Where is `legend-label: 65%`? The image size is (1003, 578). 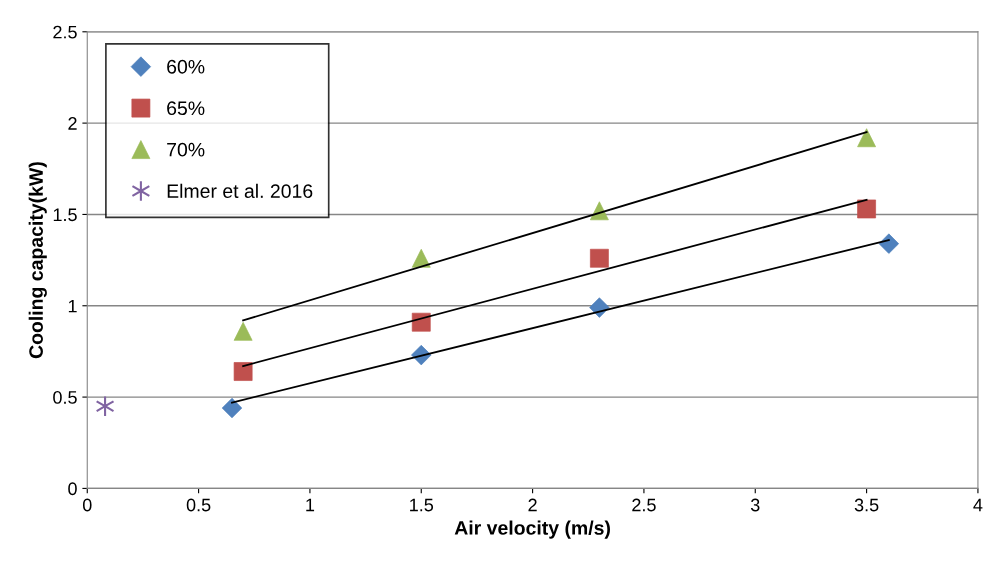 legend-label: 65% is located at coordinates (186, 108).